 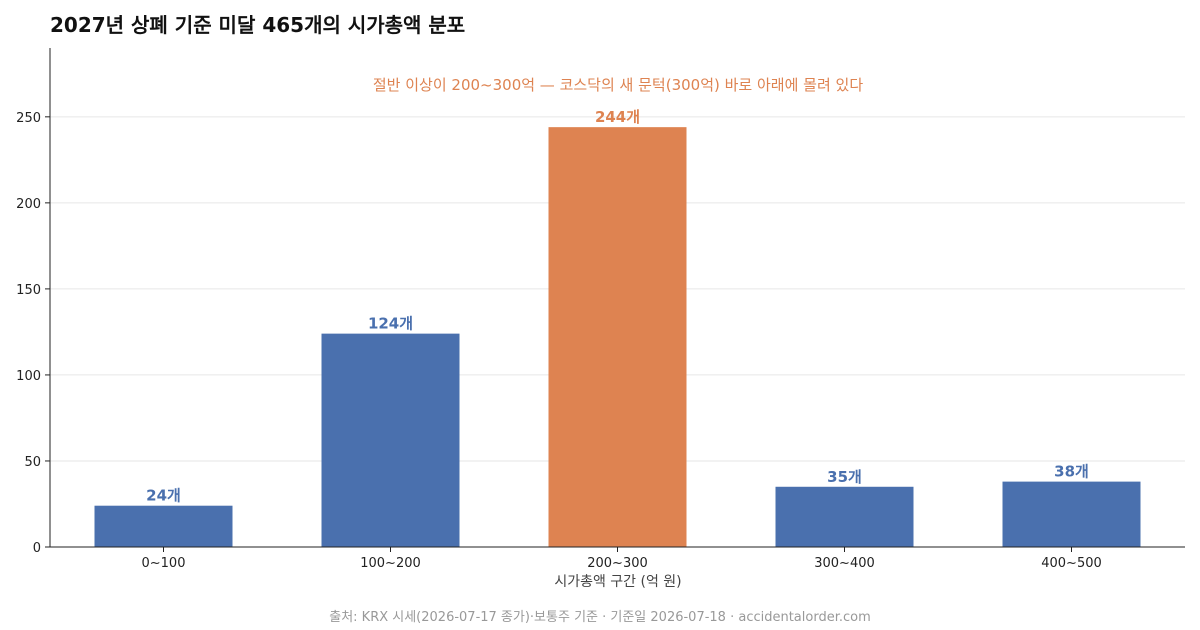 I want to click on y-tick-label: 200, so click(x=28, y=204).